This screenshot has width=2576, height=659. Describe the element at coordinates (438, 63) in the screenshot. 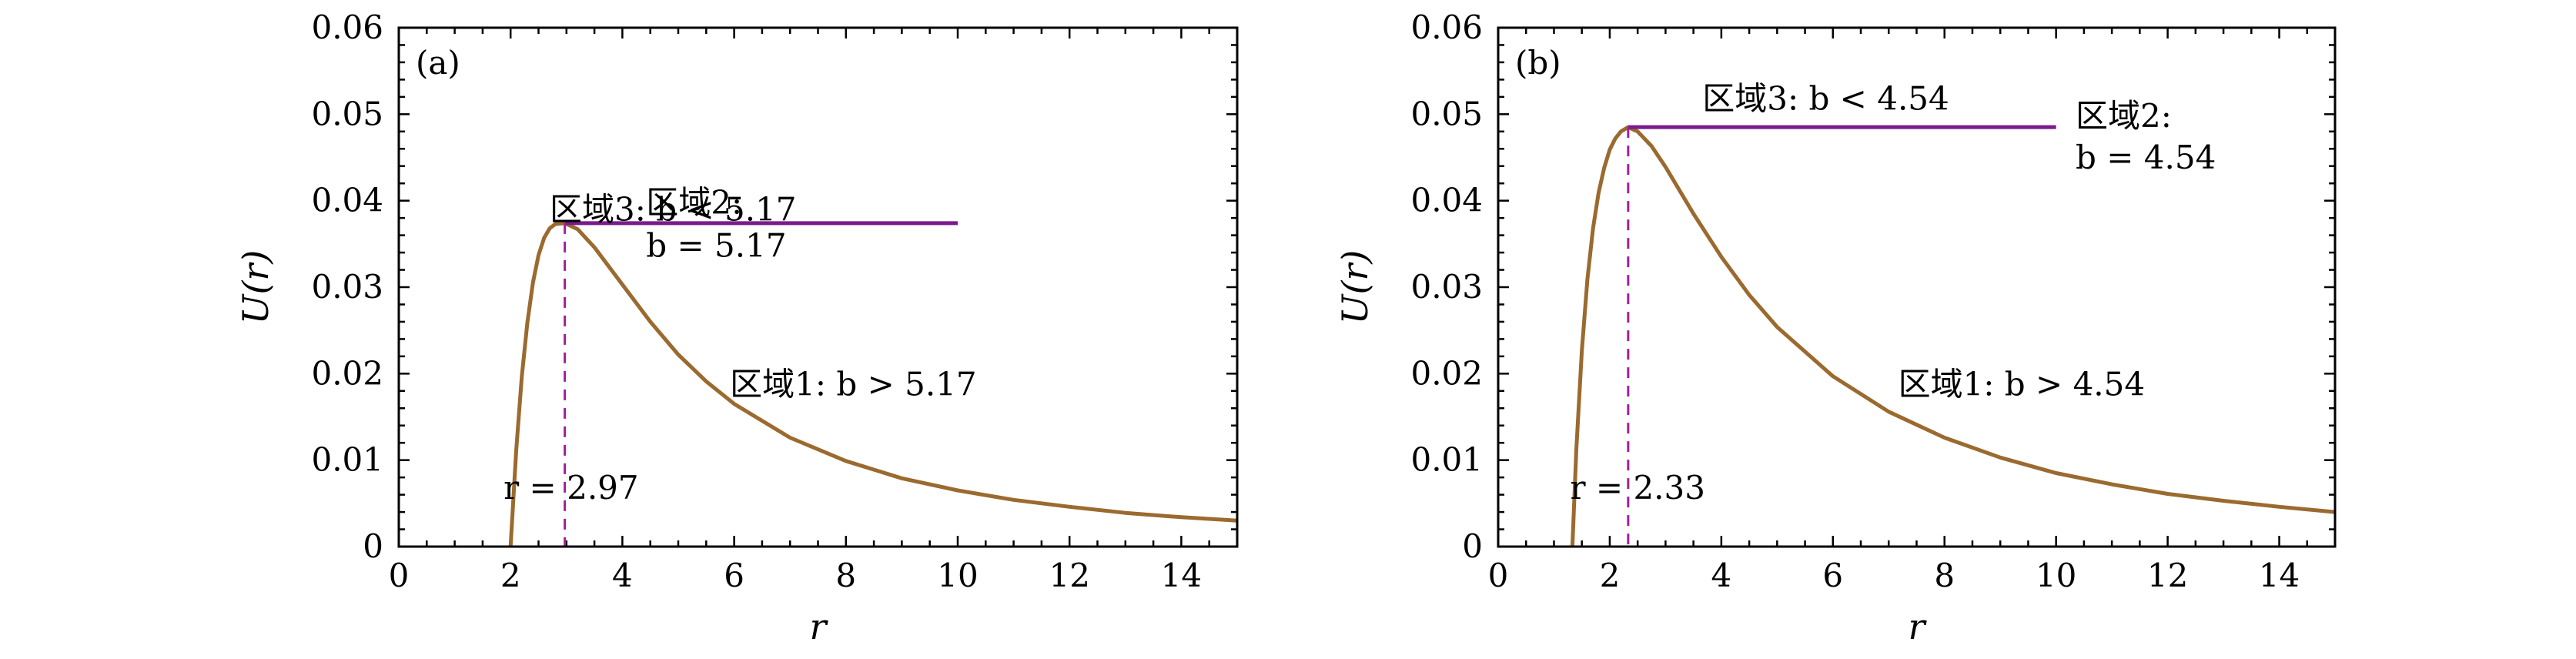

I see `panel-a-label: (a)` at that location.